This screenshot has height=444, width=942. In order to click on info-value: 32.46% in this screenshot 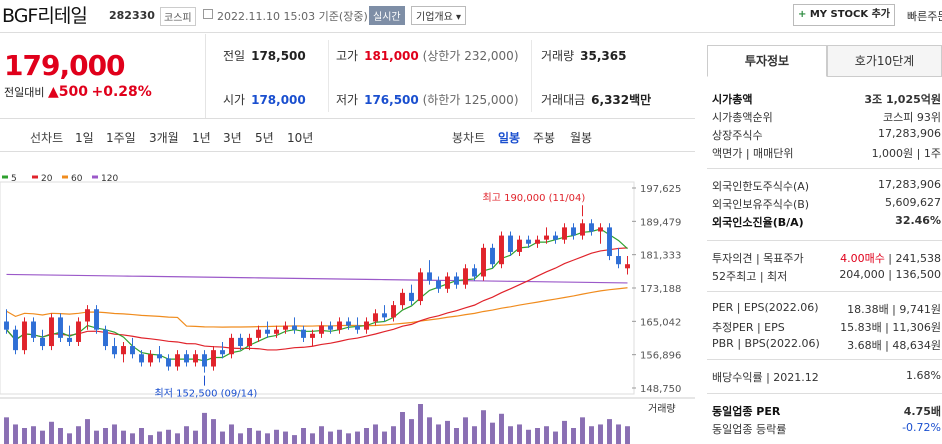, I will do `click(918, 220)`.